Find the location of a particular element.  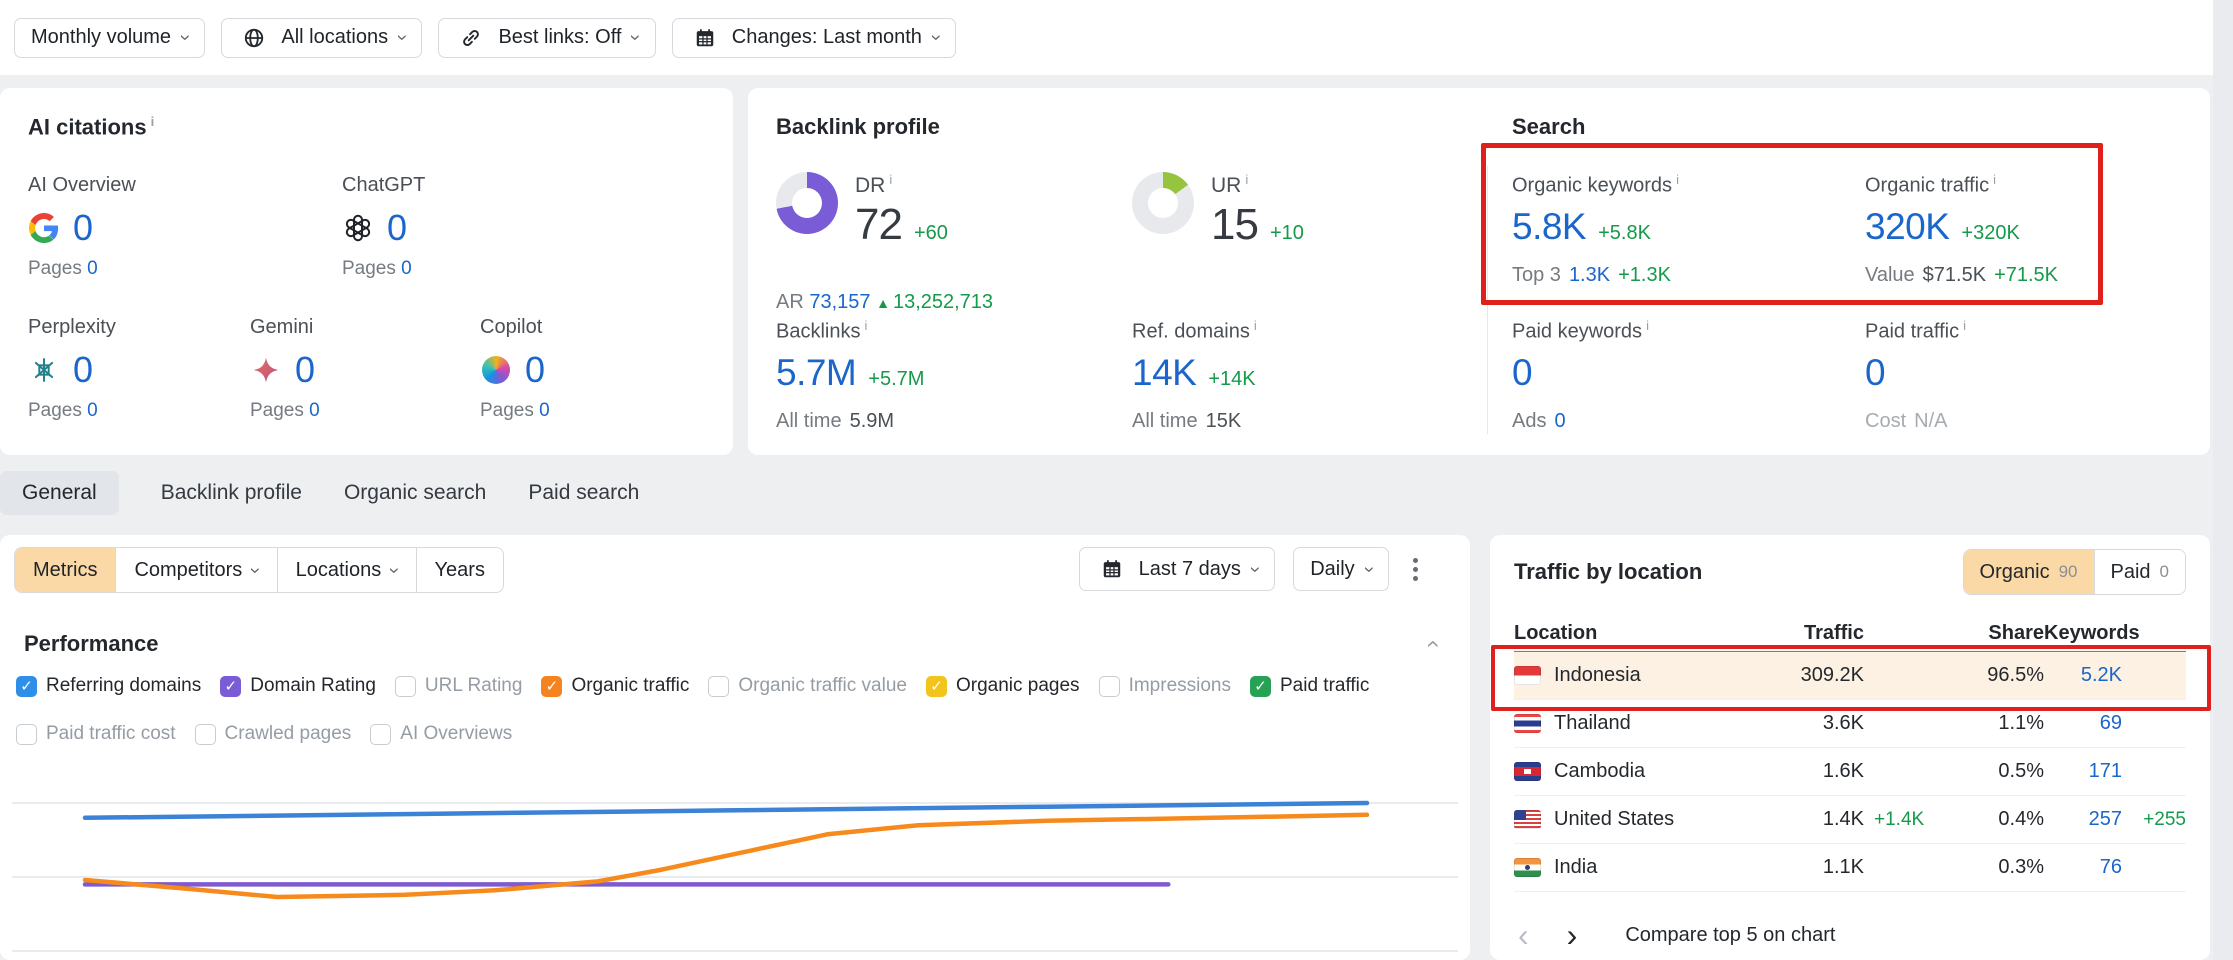

changes-dropdown: Changes: Last month is located at coordinates (814, 37).